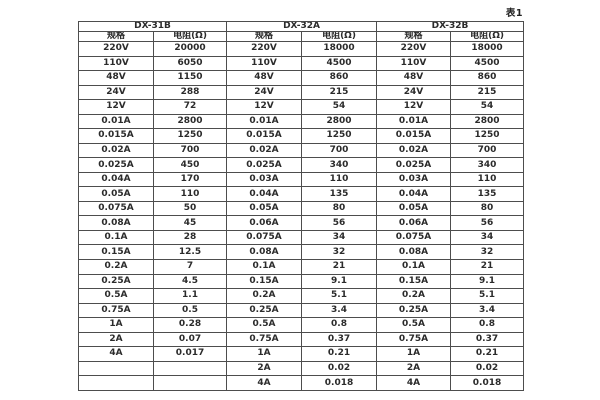 Image resolution: width=600 pixels, height=400 pixels. Describe the element at coordinates (301, 78) in the screenshot. I see `table-row: 48V 1150 48V 860 48V 860` at that location.